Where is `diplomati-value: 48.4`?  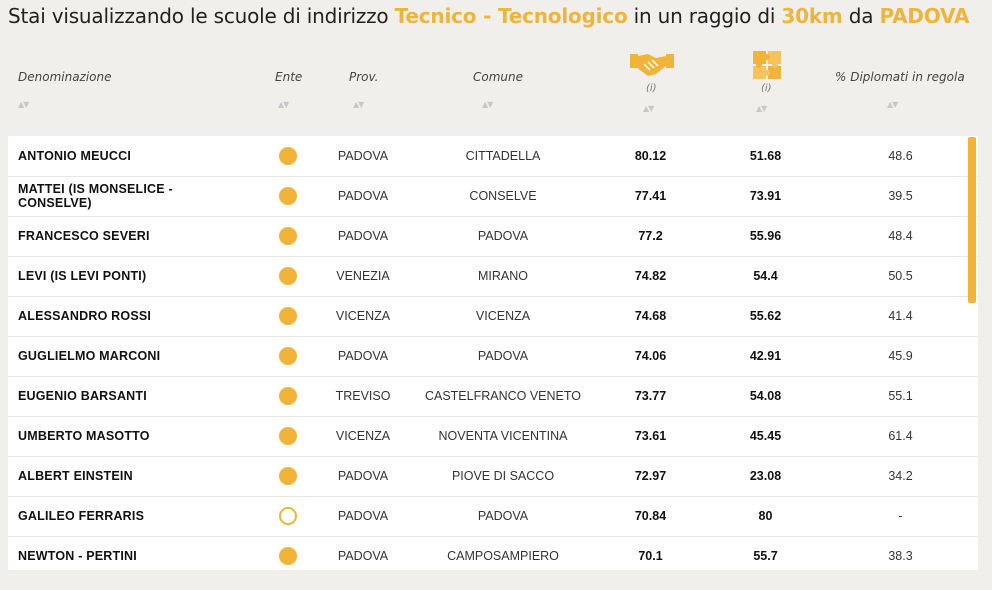 diplomati-value: 48.4 is located at coordinates (900, 236).